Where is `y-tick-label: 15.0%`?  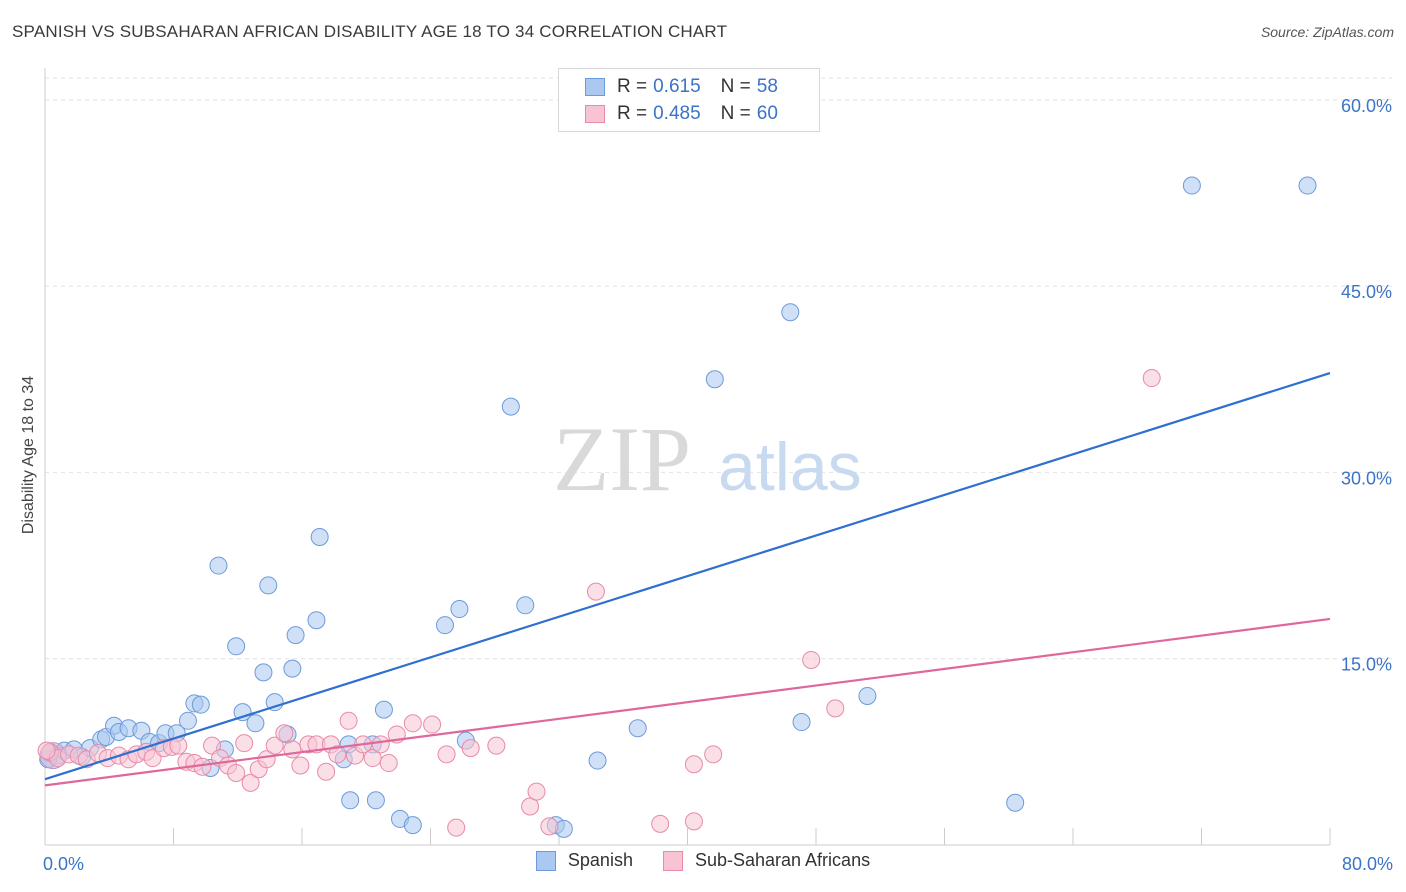
y-tick-label: 15.0% is located at coordinates (1366, 665).